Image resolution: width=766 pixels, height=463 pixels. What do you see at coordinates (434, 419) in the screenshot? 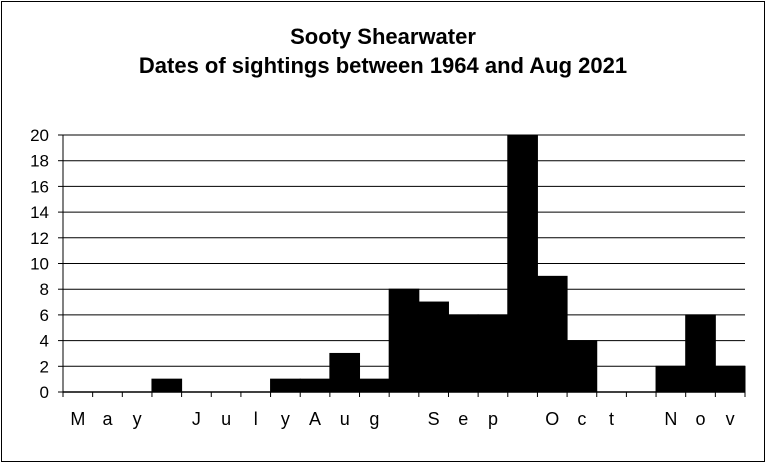
I see `x-tick-label: S` at bounding box center [434, 419].